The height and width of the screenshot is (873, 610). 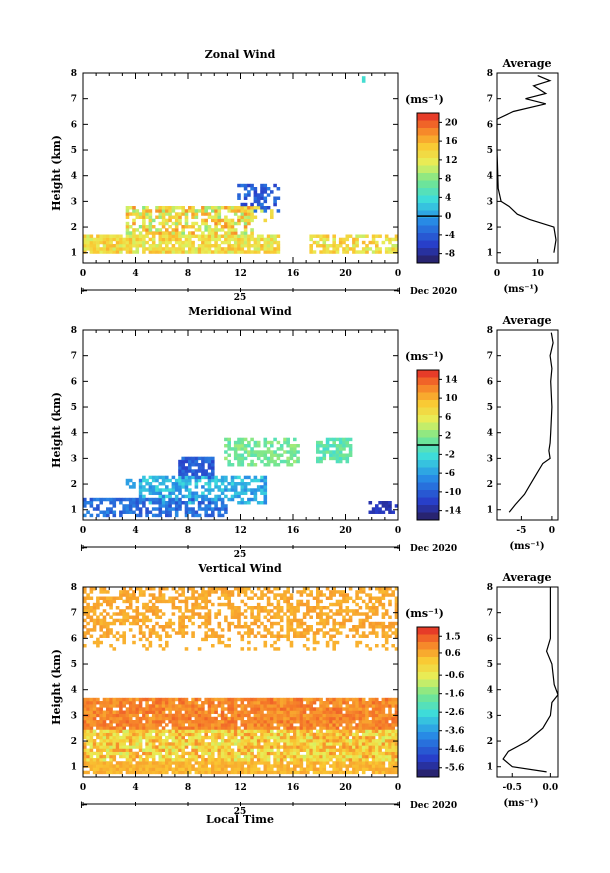 I want to click on colorbar-frame, so click(x=428, y=188).